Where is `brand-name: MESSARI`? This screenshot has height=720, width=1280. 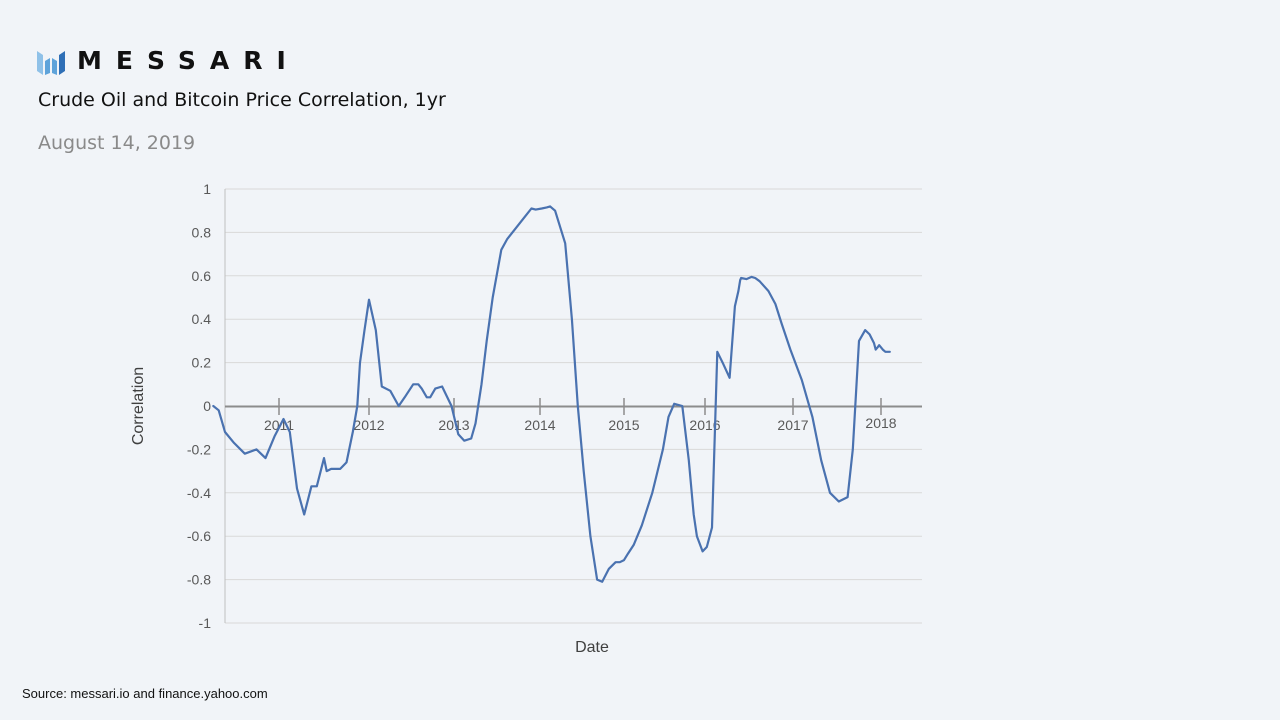
brand-name: MESSARI is located at coordinates (188, 60).